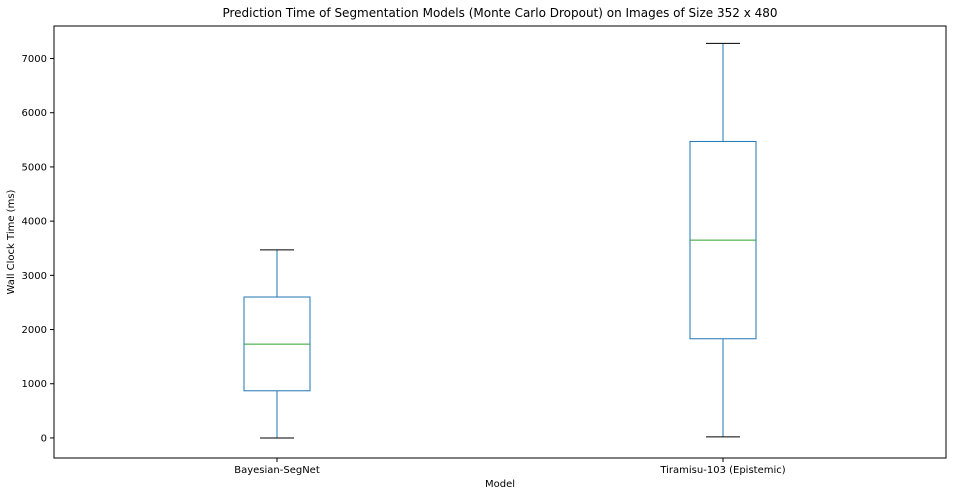 The height and width of the screenshot is (496, 956). I want to click on y-axis: 0 1000 2000 3000 4000 5000 6000 7000, so click(38, 249).